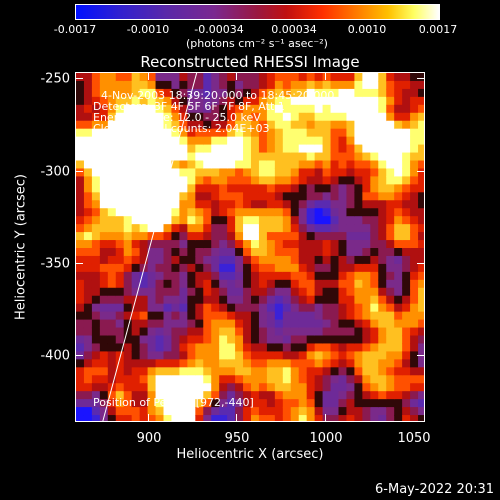 The image size is (500, 500). Describe the element at coordinates (367, 29) in the screenshot. I see `colorbar-tick-label: 0.0010` at that location.